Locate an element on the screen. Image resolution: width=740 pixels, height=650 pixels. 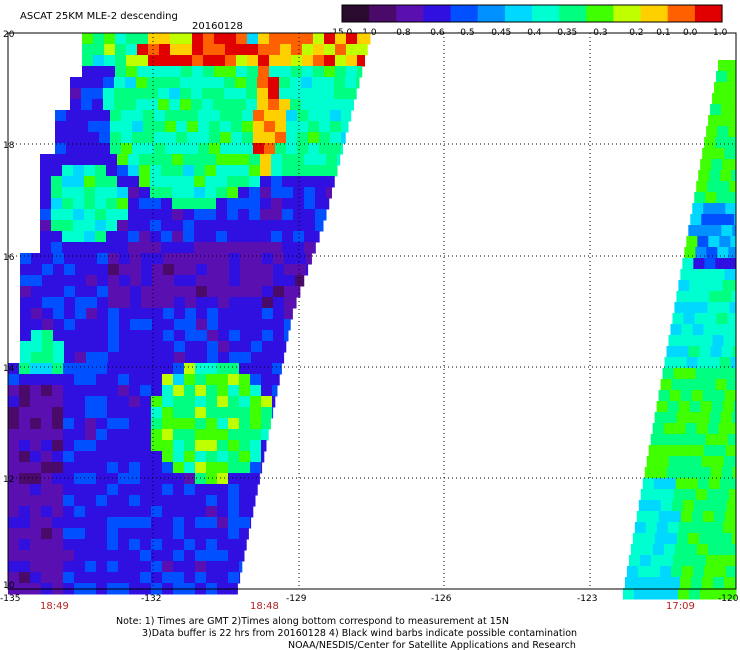
product-title: ASCAT 25KM MLE-2 descending is located at coordinates (99, 16).